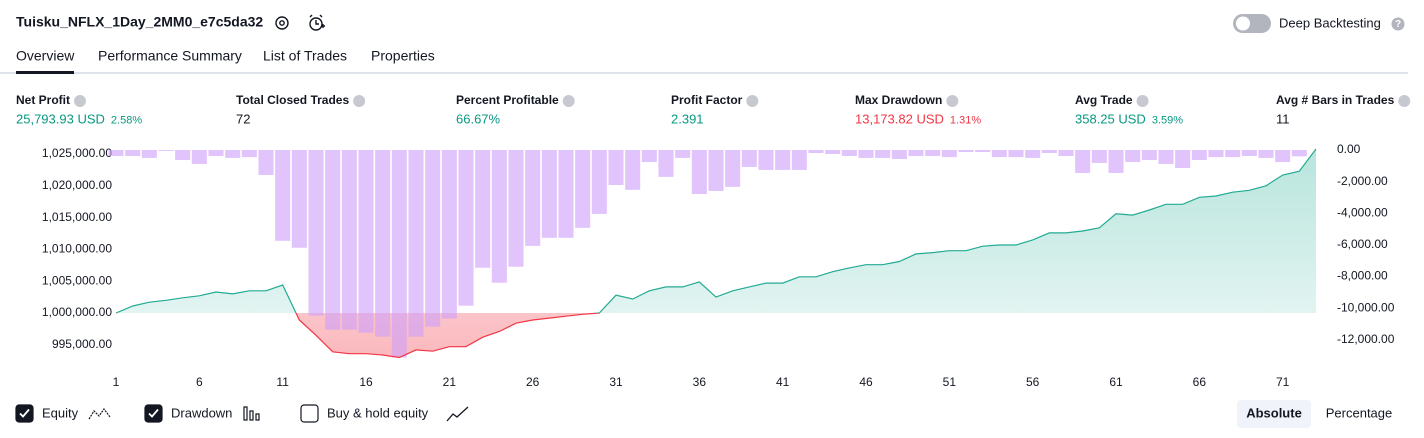 This screenshot has height=438, width=1424. Describe the element at coordinates (450, 382) in the screenshot. I see `x-tick-label: 21` at that location.